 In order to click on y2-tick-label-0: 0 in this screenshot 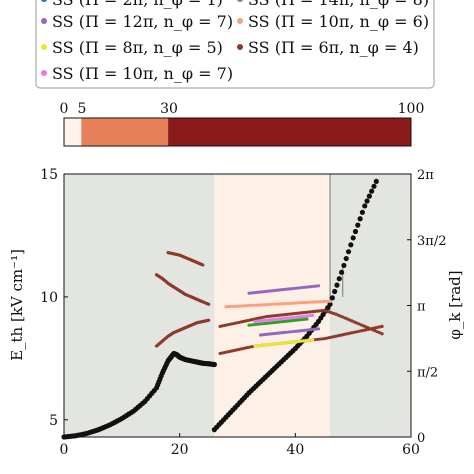, I will do `click(421, 438)`.